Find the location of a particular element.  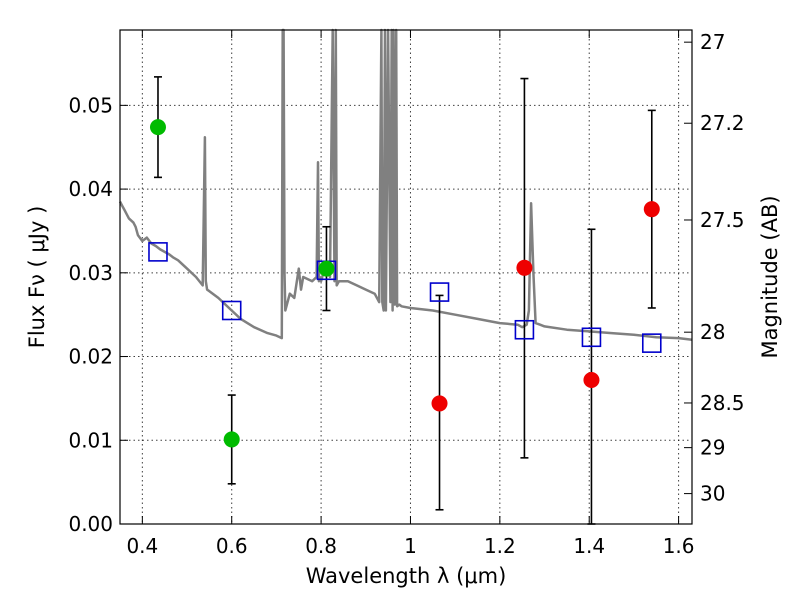

mag-tick-label: 28 is located at coordinates (712, 332).